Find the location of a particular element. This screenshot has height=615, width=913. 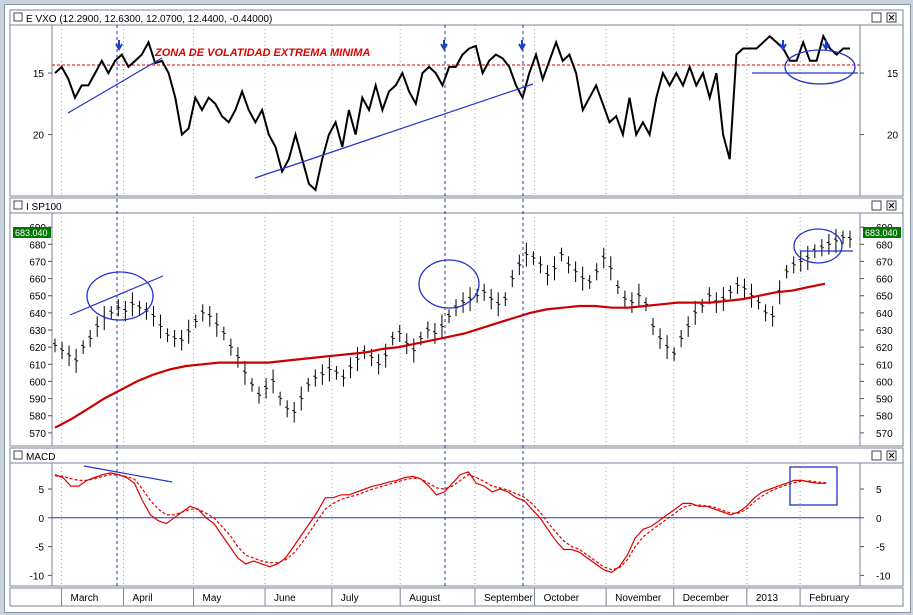

macd-panel-menu-icon is located at coordinates (18, 455).